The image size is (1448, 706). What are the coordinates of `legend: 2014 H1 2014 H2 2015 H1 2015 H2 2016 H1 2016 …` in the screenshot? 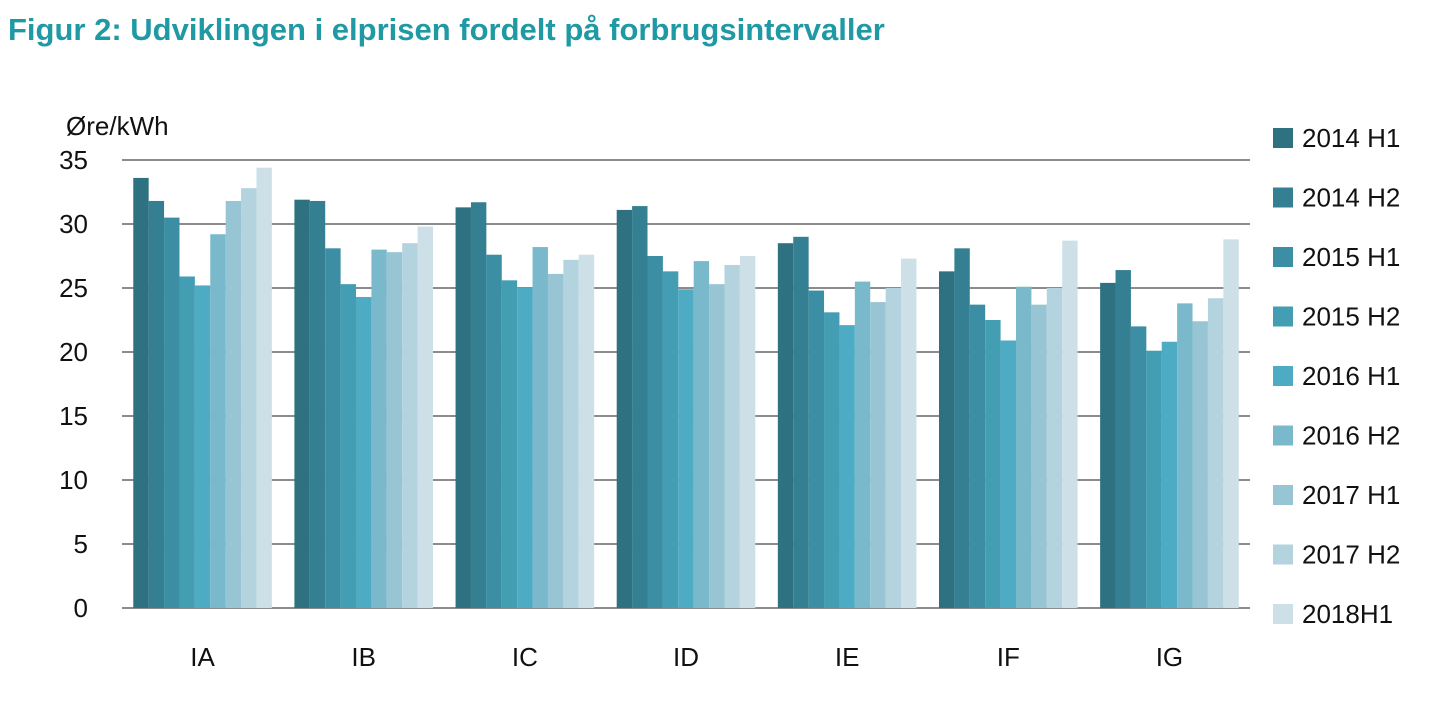 It's located at (1336, 376).